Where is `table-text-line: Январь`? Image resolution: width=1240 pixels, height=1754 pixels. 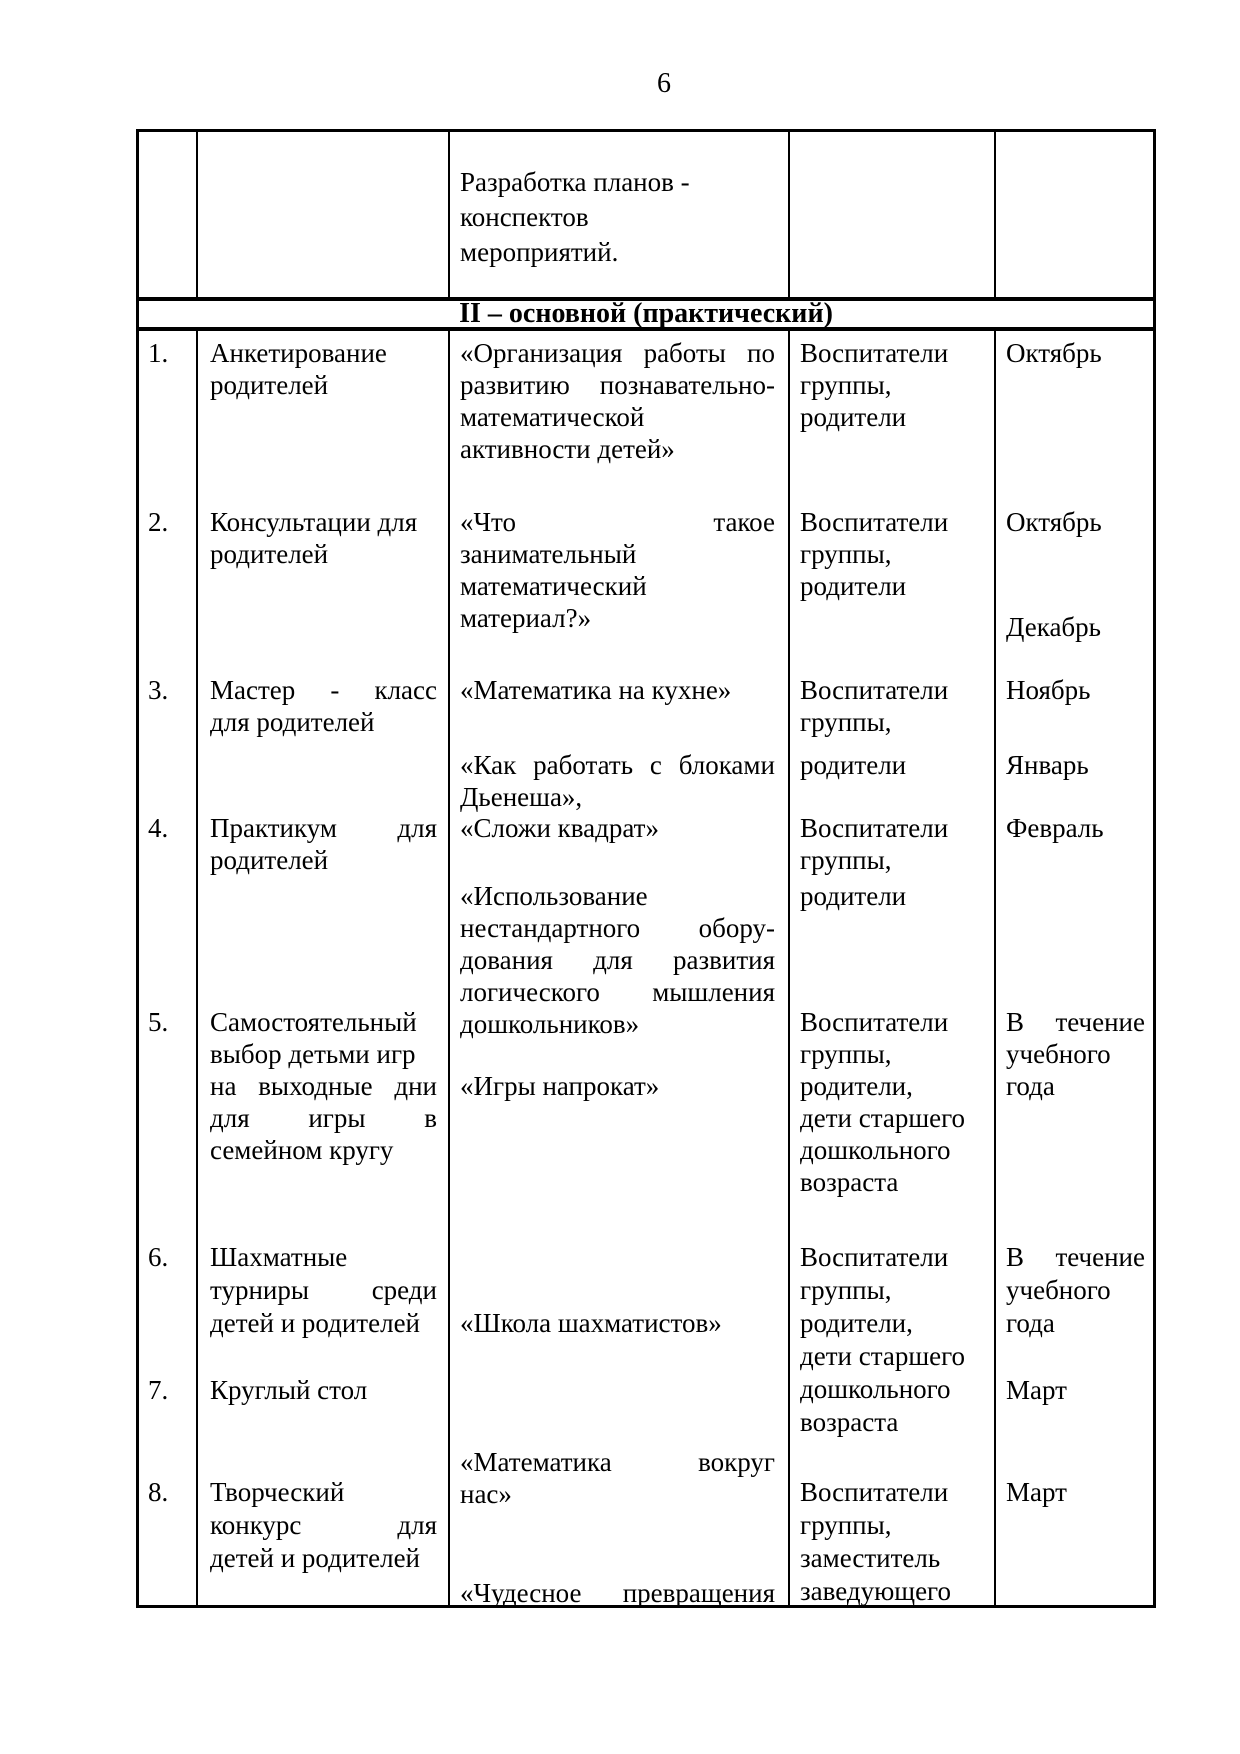 table-text-line: Январь is located at coordinates (1047, 765).